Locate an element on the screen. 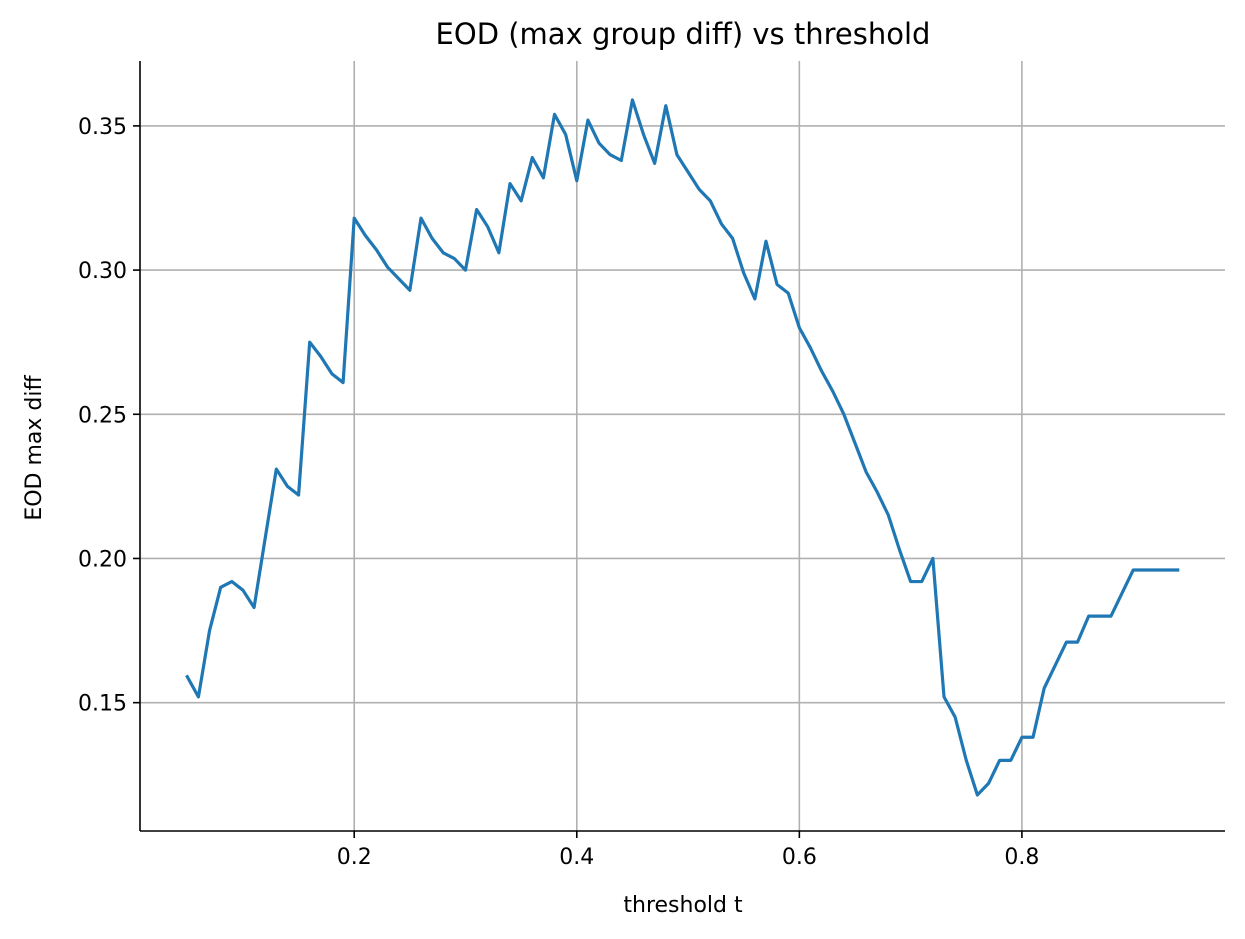 The image size is (1245, 939). y-axis-label: EOD max diff is located at coordinates (34, 448).